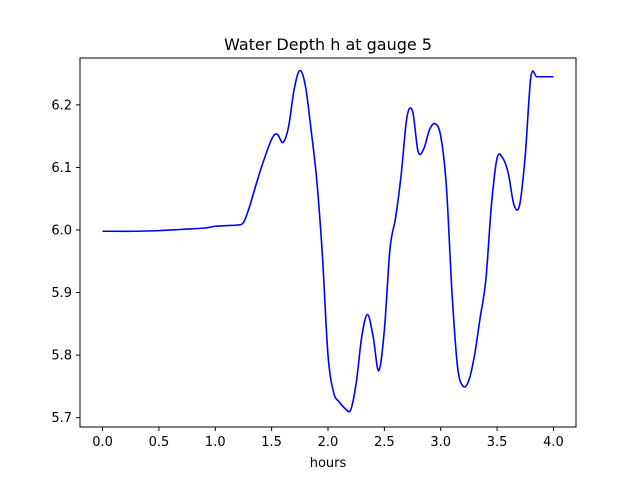 Image resolution: width=640 pixels, height=480 pixels. I want to click on x-tick-label: 1.0, so click(215, 442).